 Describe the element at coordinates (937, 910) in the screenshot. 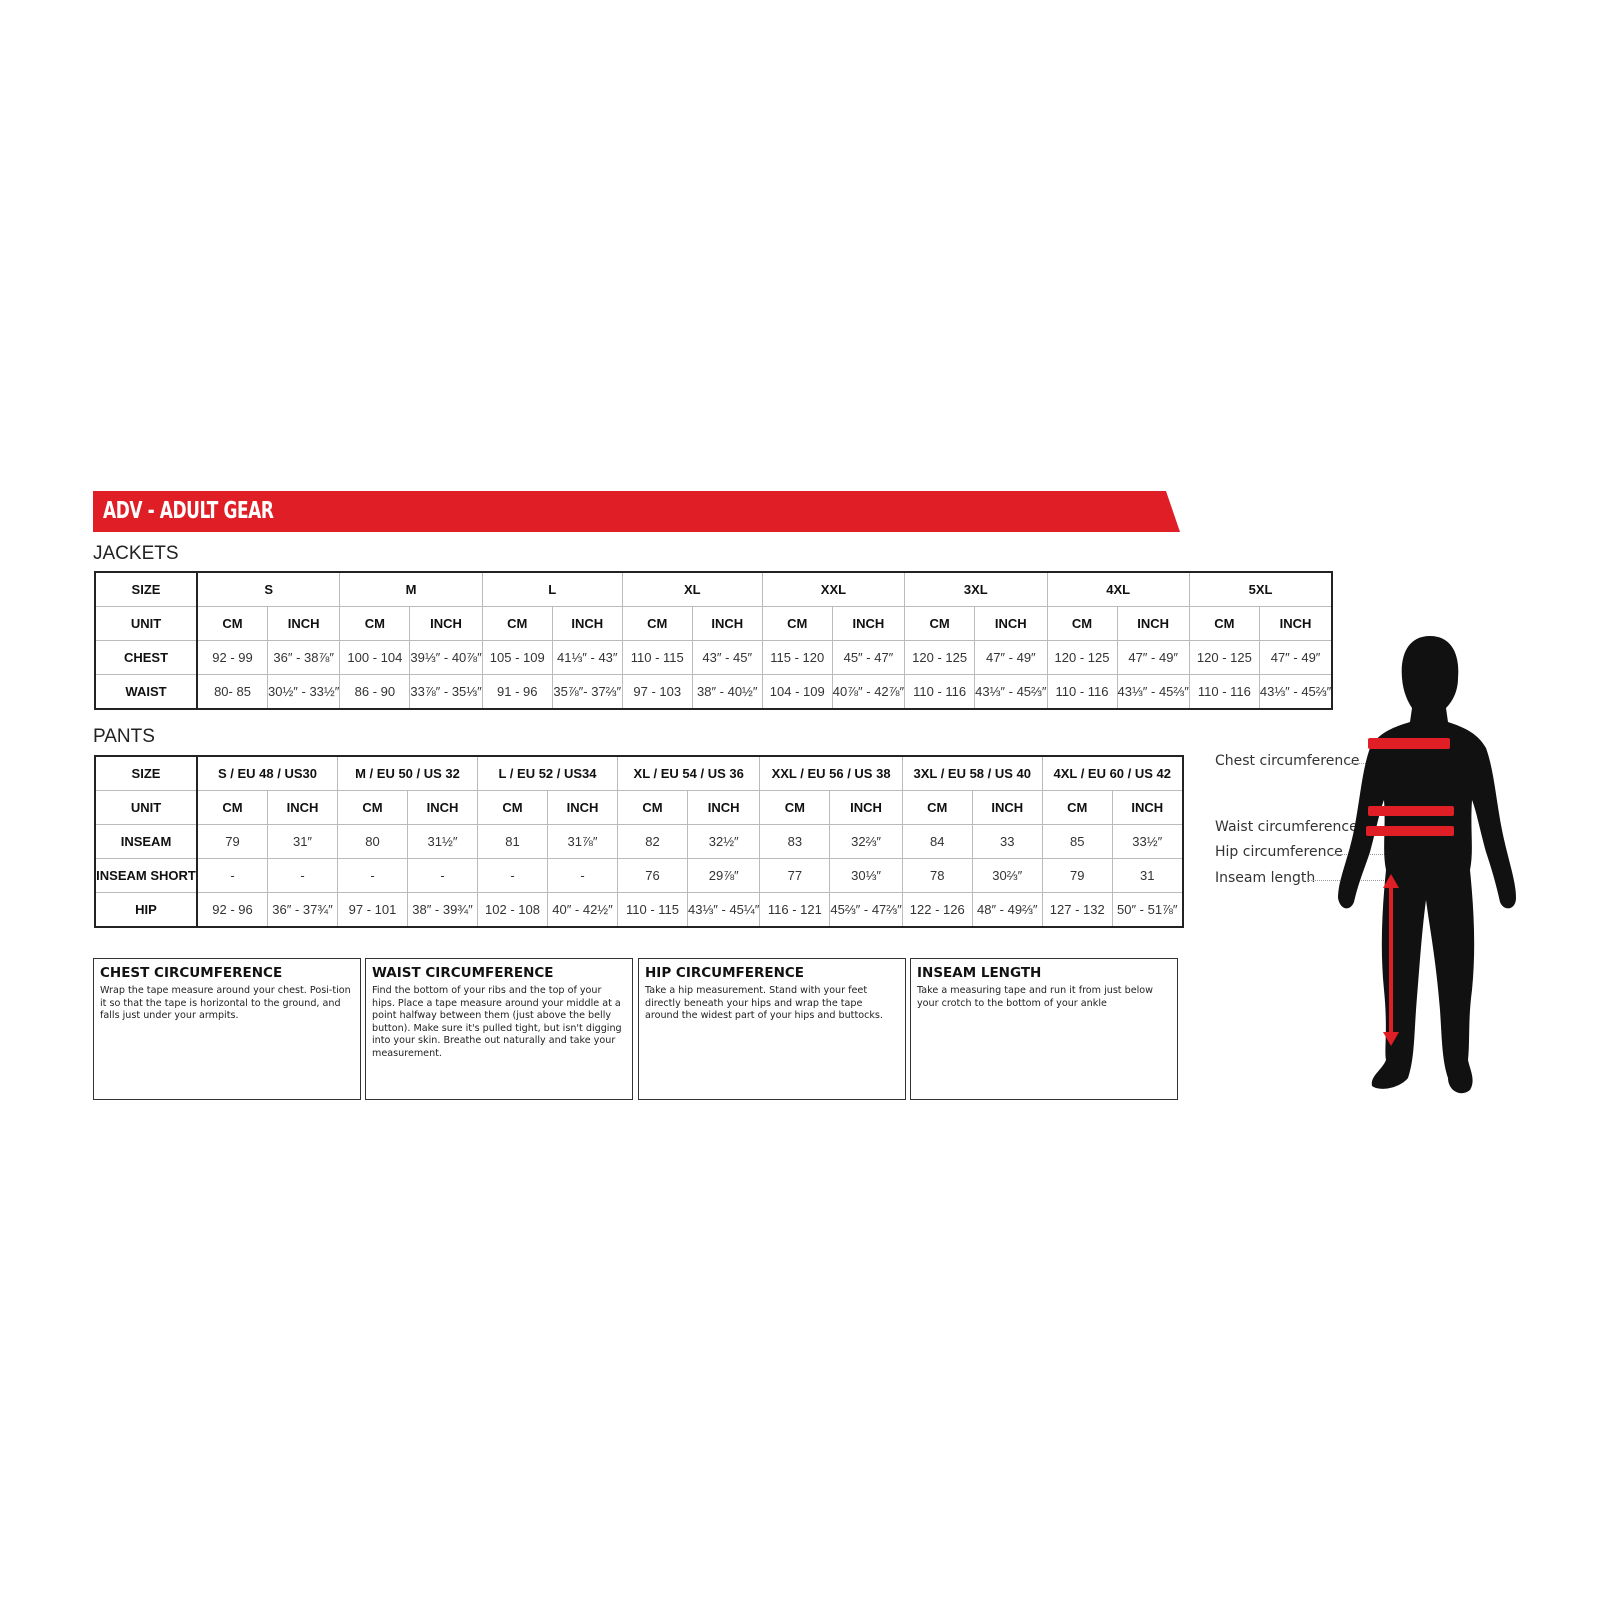

I see `table-cell: 122 - 126` at that location.